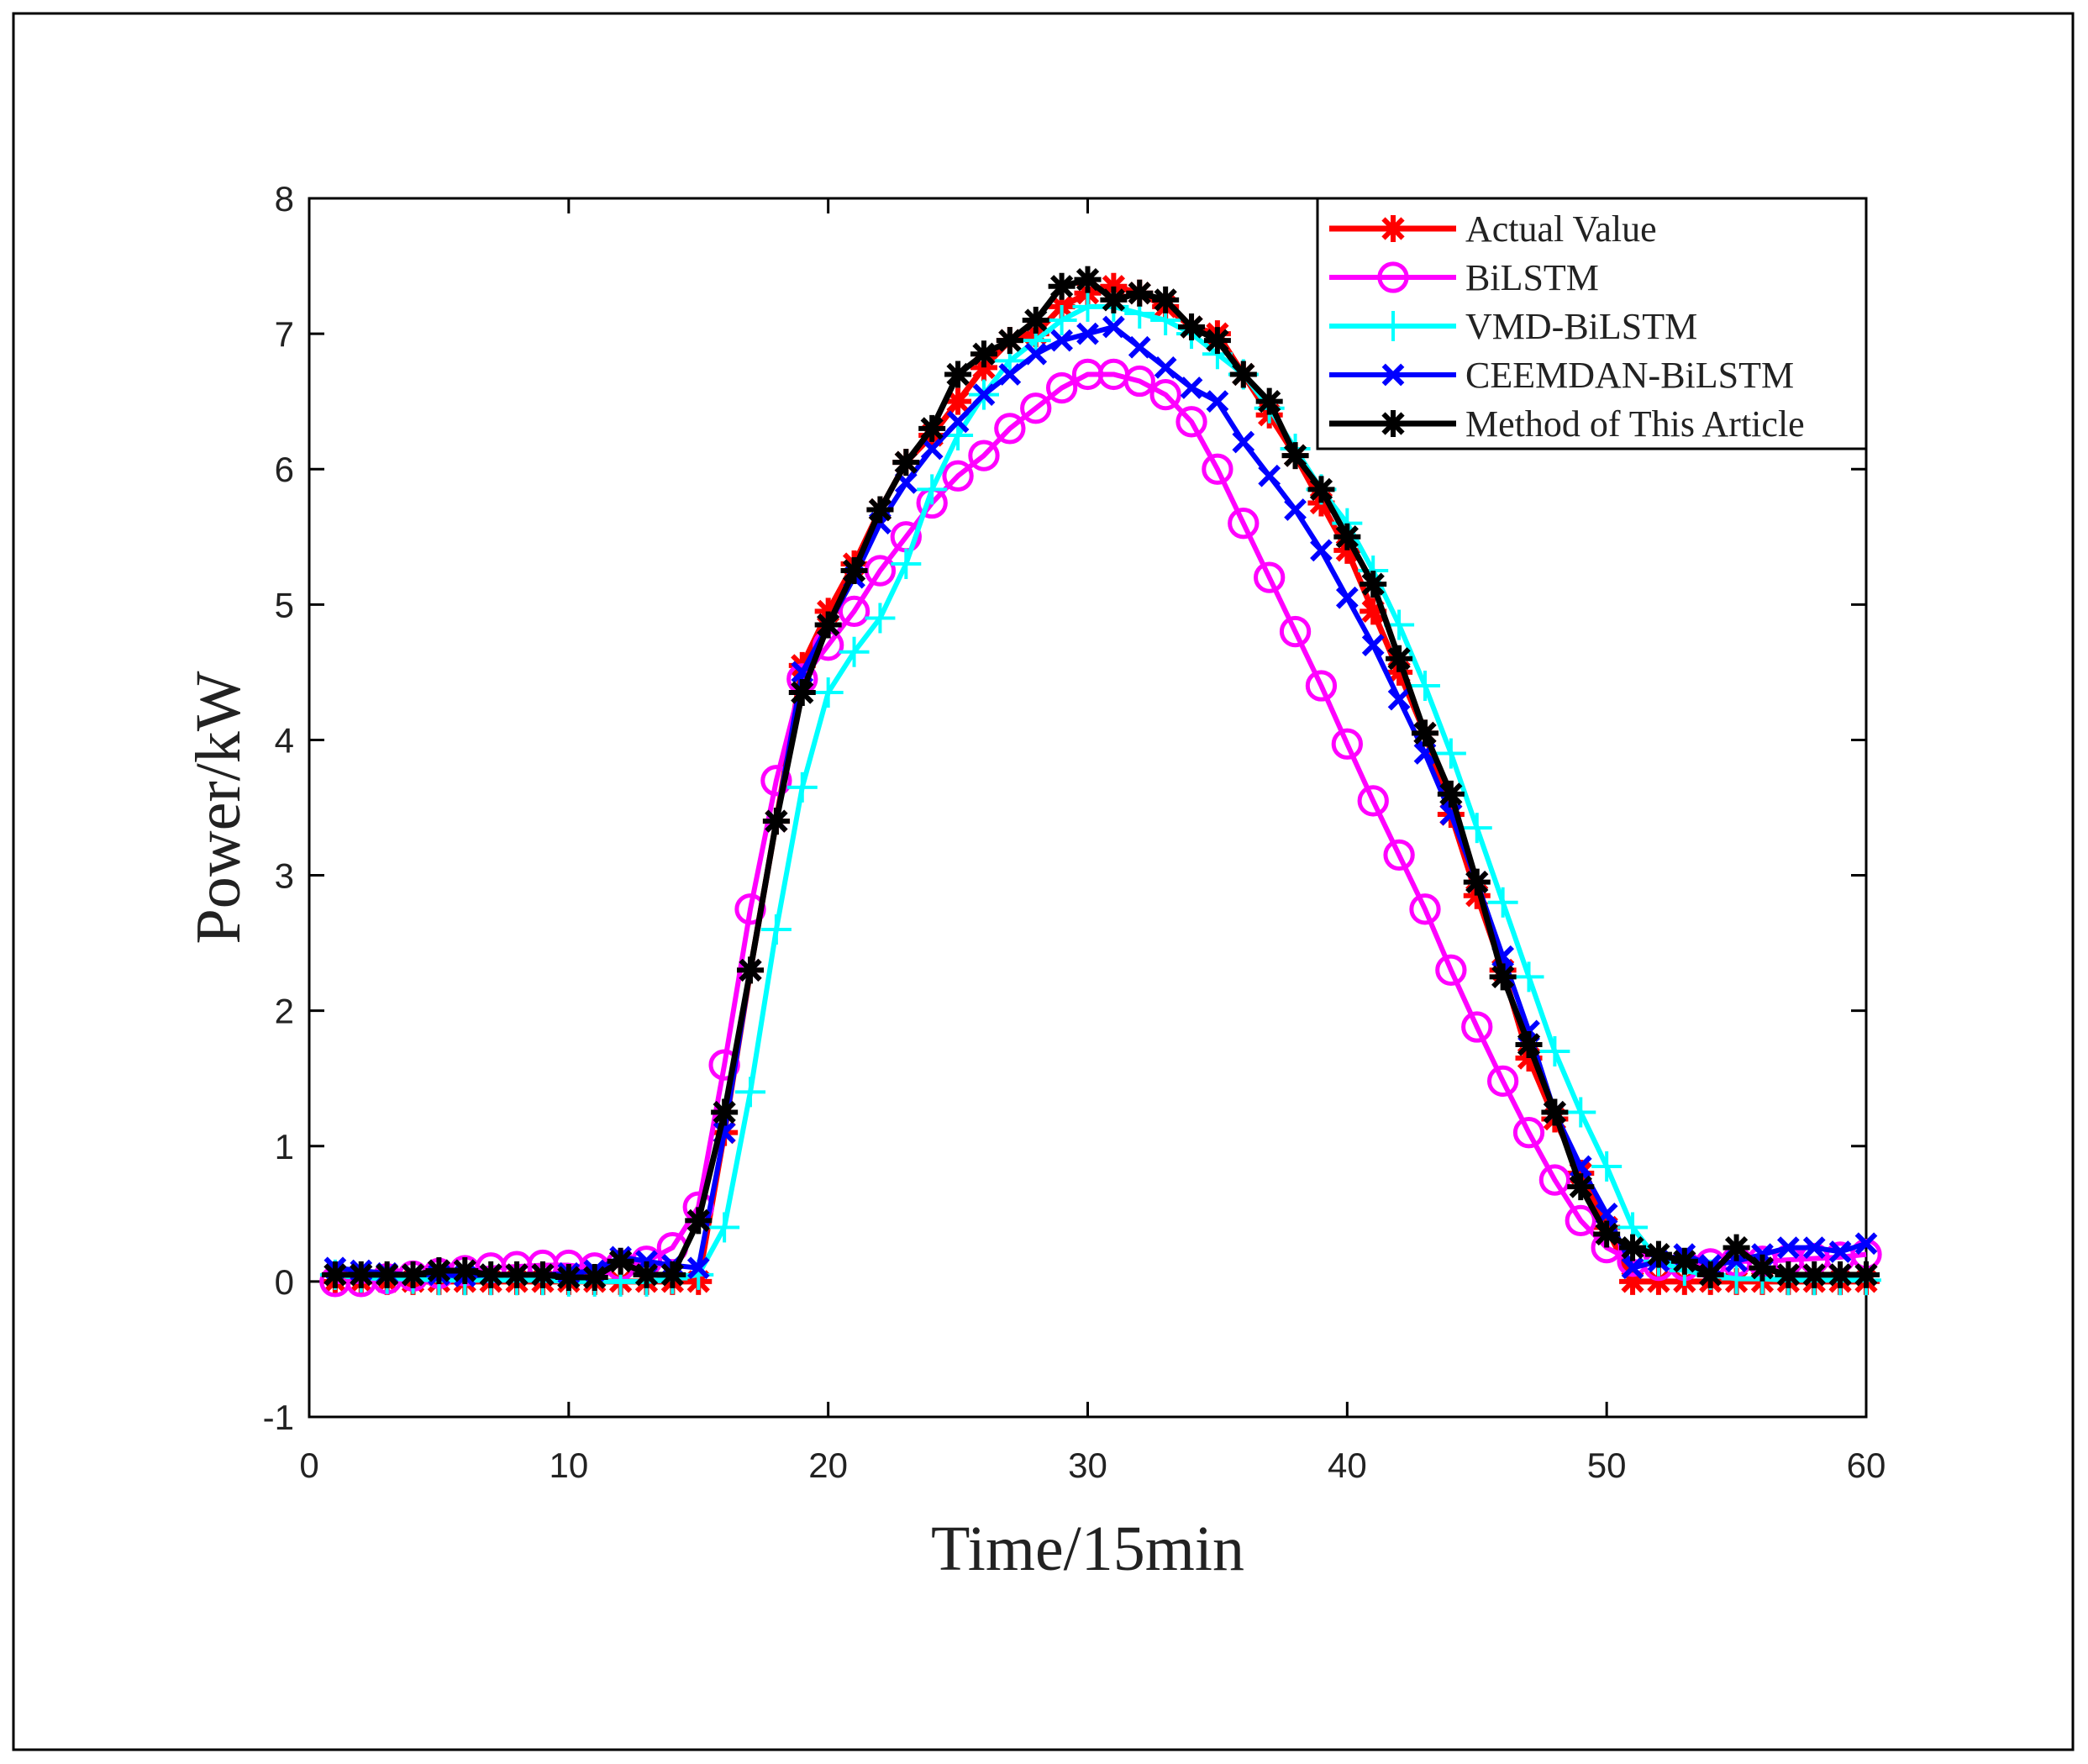  What do you see at coordinates (1607, 1465) in the screenshot?
I see `x-tick-label: 50` at bounding box center [1607, 1465].